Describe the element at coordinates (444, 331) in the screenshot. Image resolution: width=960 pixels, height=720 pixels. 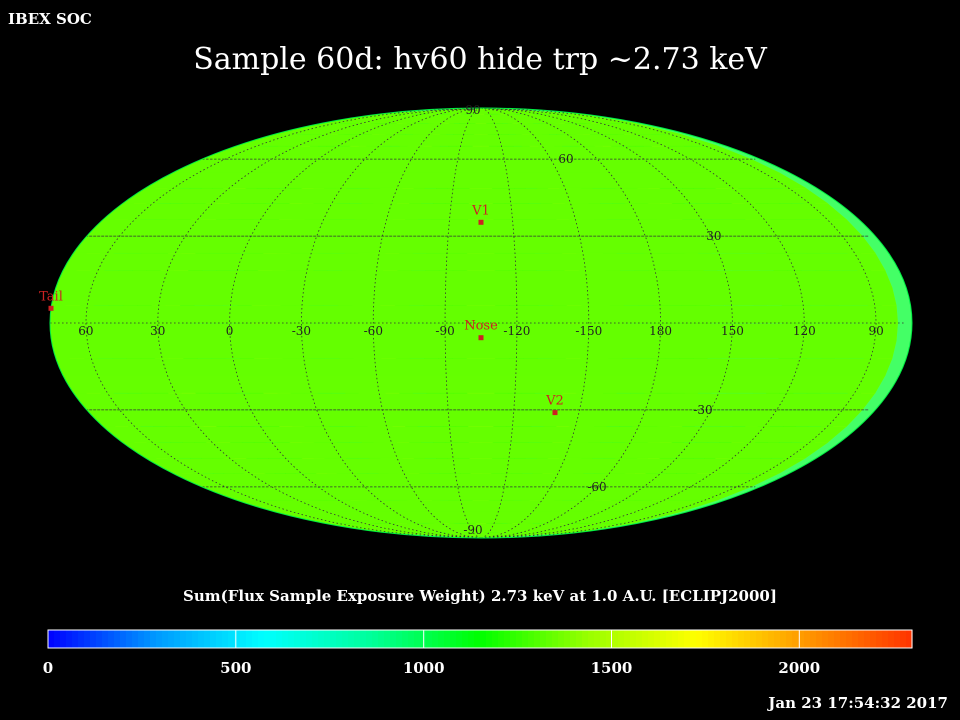
I see `longitude-label: -90` at that location.